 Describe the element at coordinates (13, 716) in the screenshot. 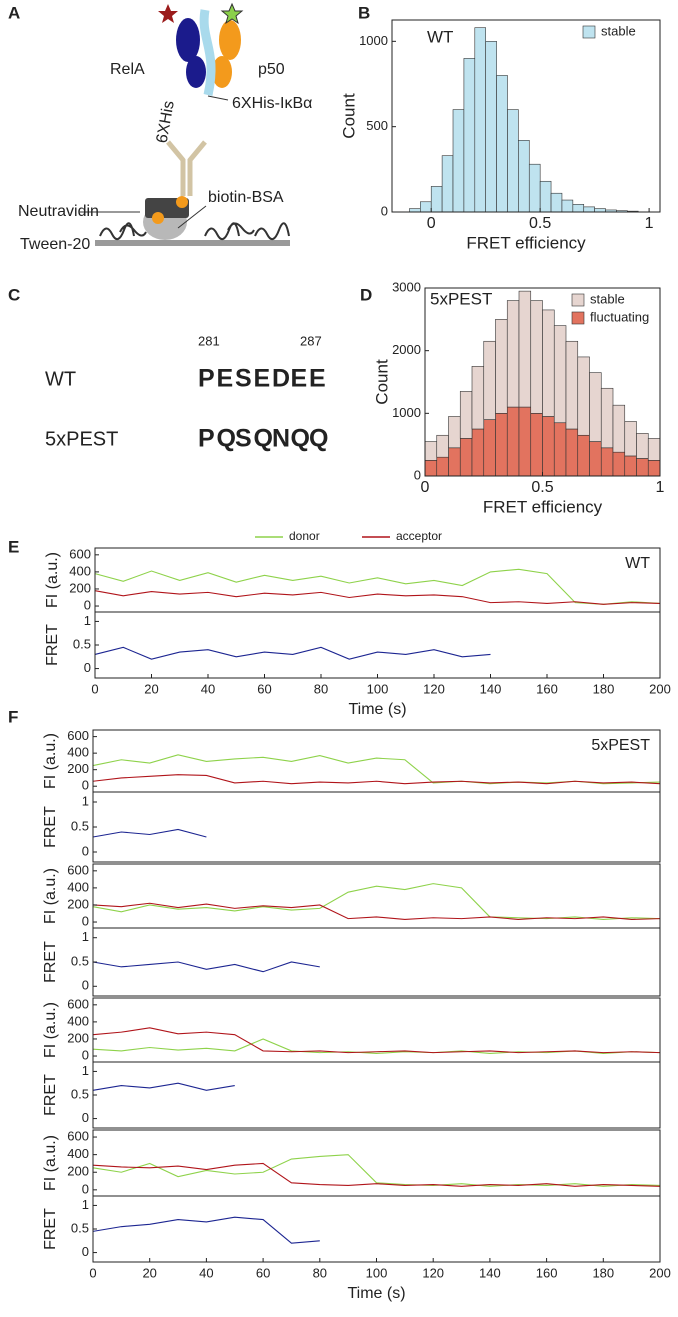

I see `panel-label: F` at that location.